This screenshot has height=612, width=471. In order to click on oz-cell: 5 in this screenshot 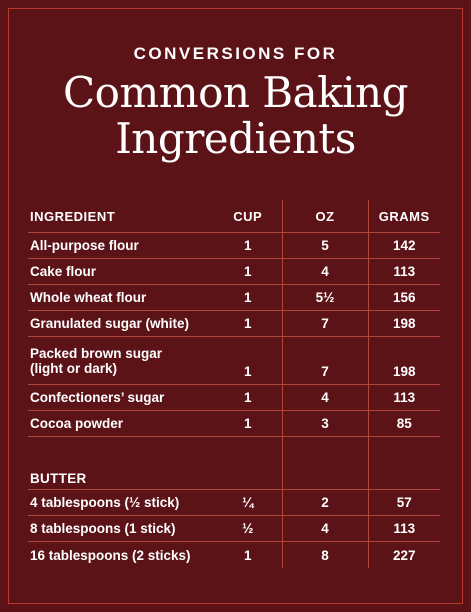, I will do `click(325, 245)`.